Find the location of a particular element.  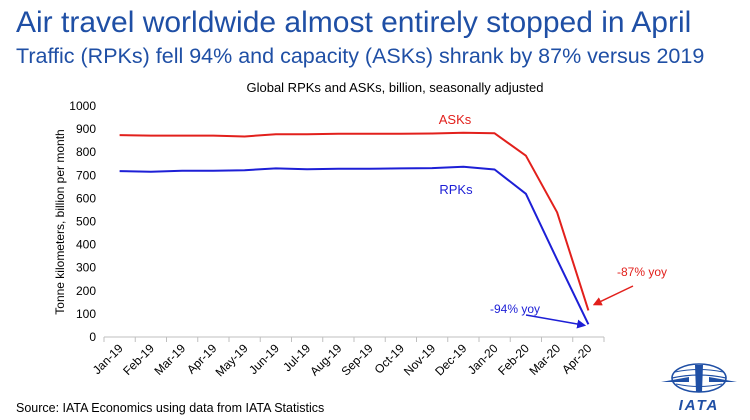

x-tick-label: Oct-19 is located at coordinates (390, 359).